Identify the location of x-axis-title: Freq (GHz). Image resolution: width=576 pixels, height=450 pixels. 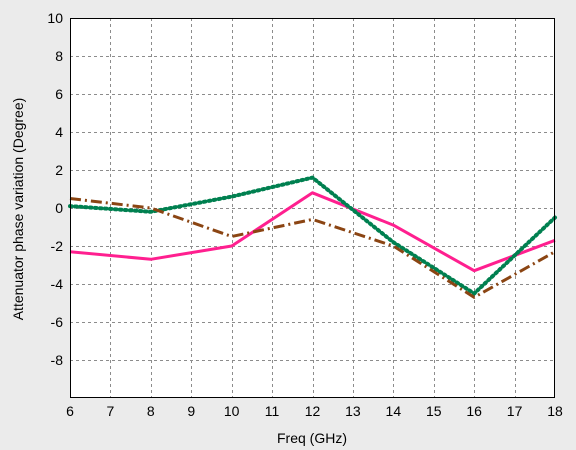
(312, 438).